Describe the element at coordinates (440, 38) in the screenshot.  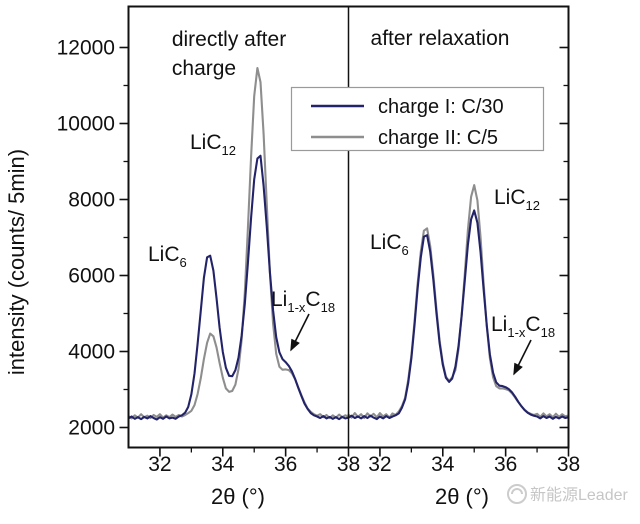
I see `panel-title-right: after relaxation` at that location.